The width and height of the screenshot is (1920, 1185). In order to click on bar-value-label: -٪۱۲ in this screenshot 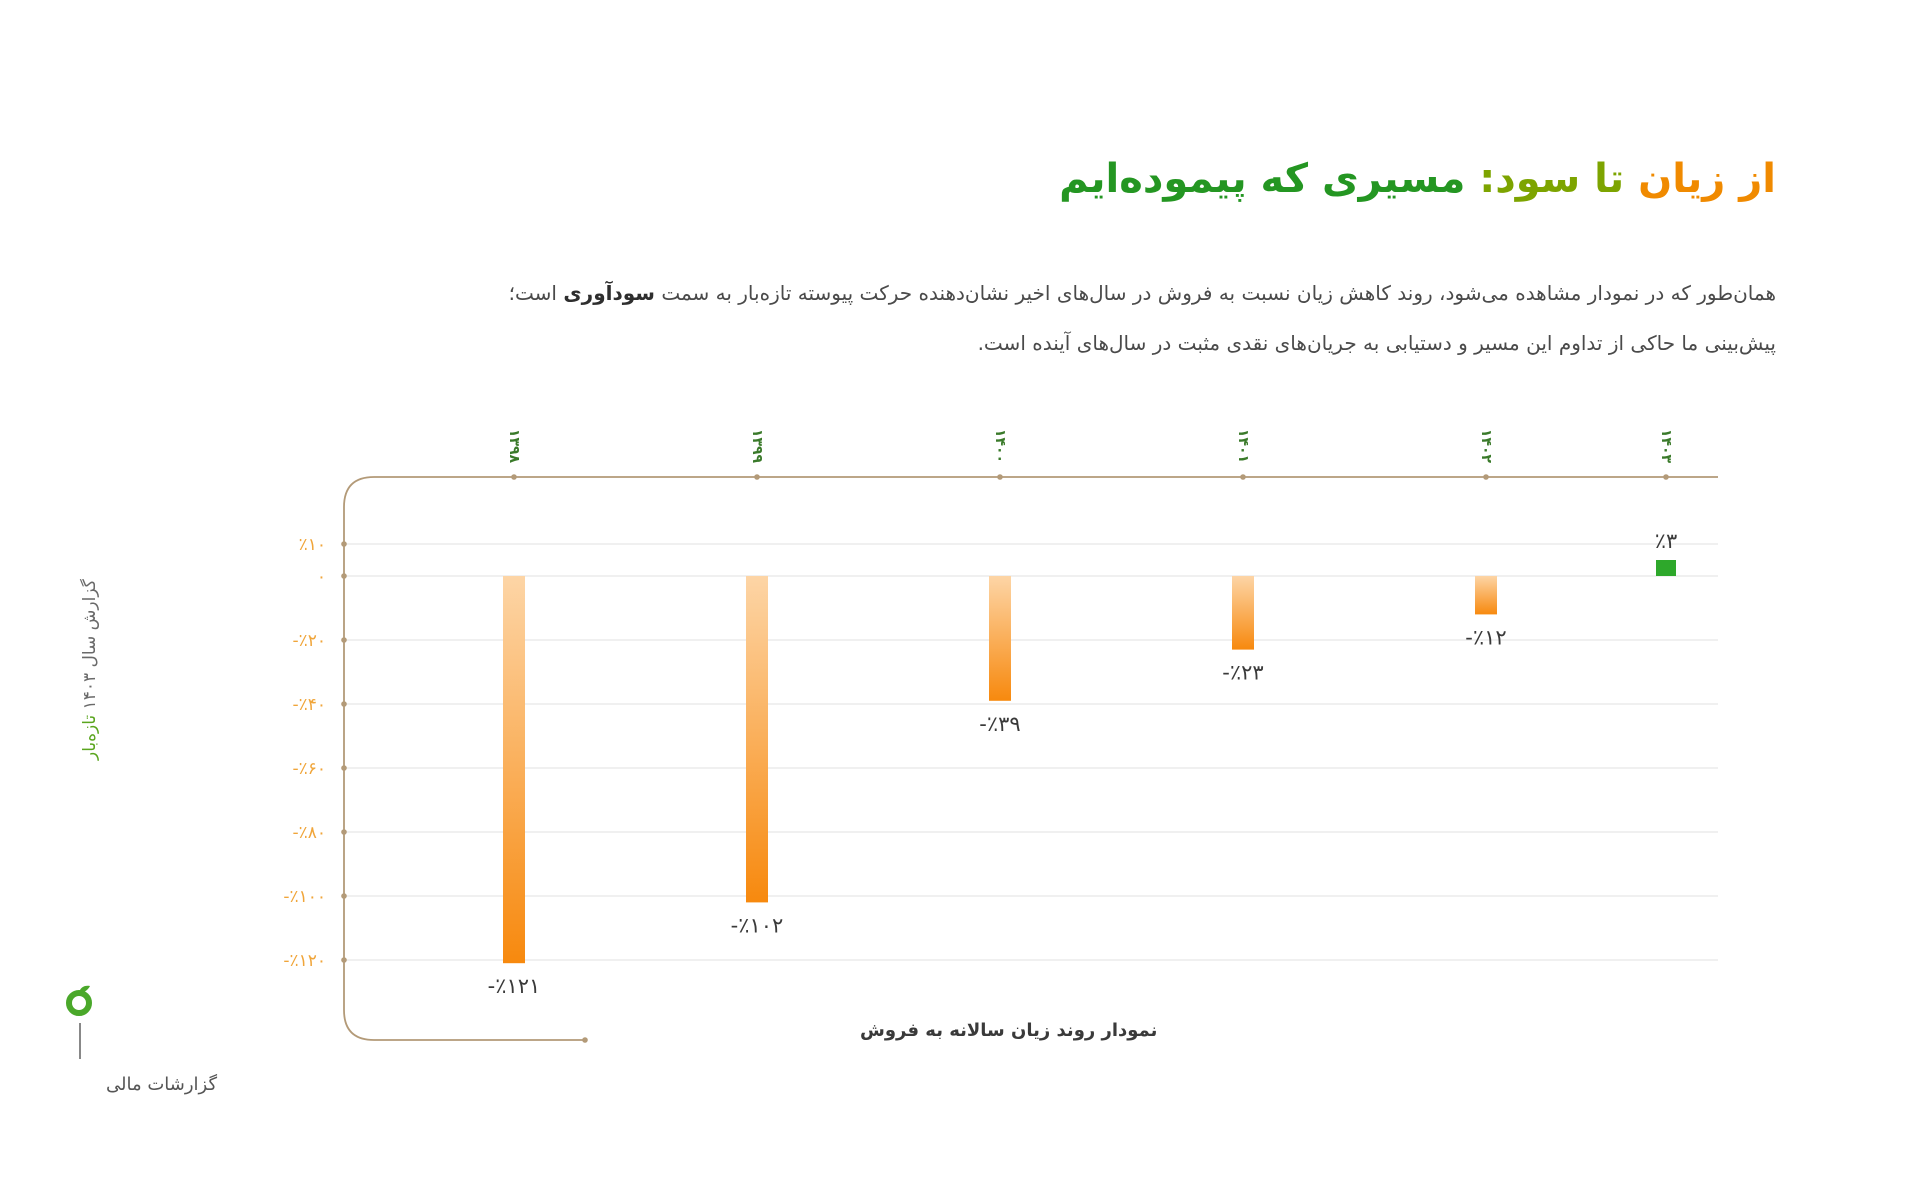, I will do `click(1485, 637)`.